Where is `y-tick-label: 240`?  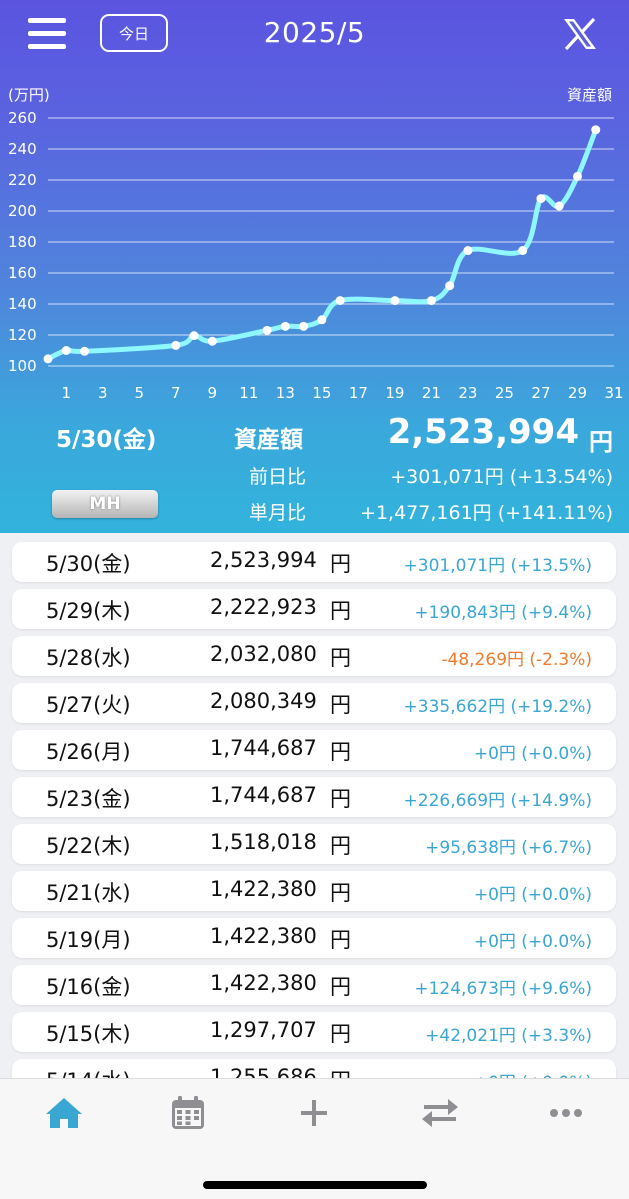
y-tick-label: 240 is located at coordinates (22, 149).